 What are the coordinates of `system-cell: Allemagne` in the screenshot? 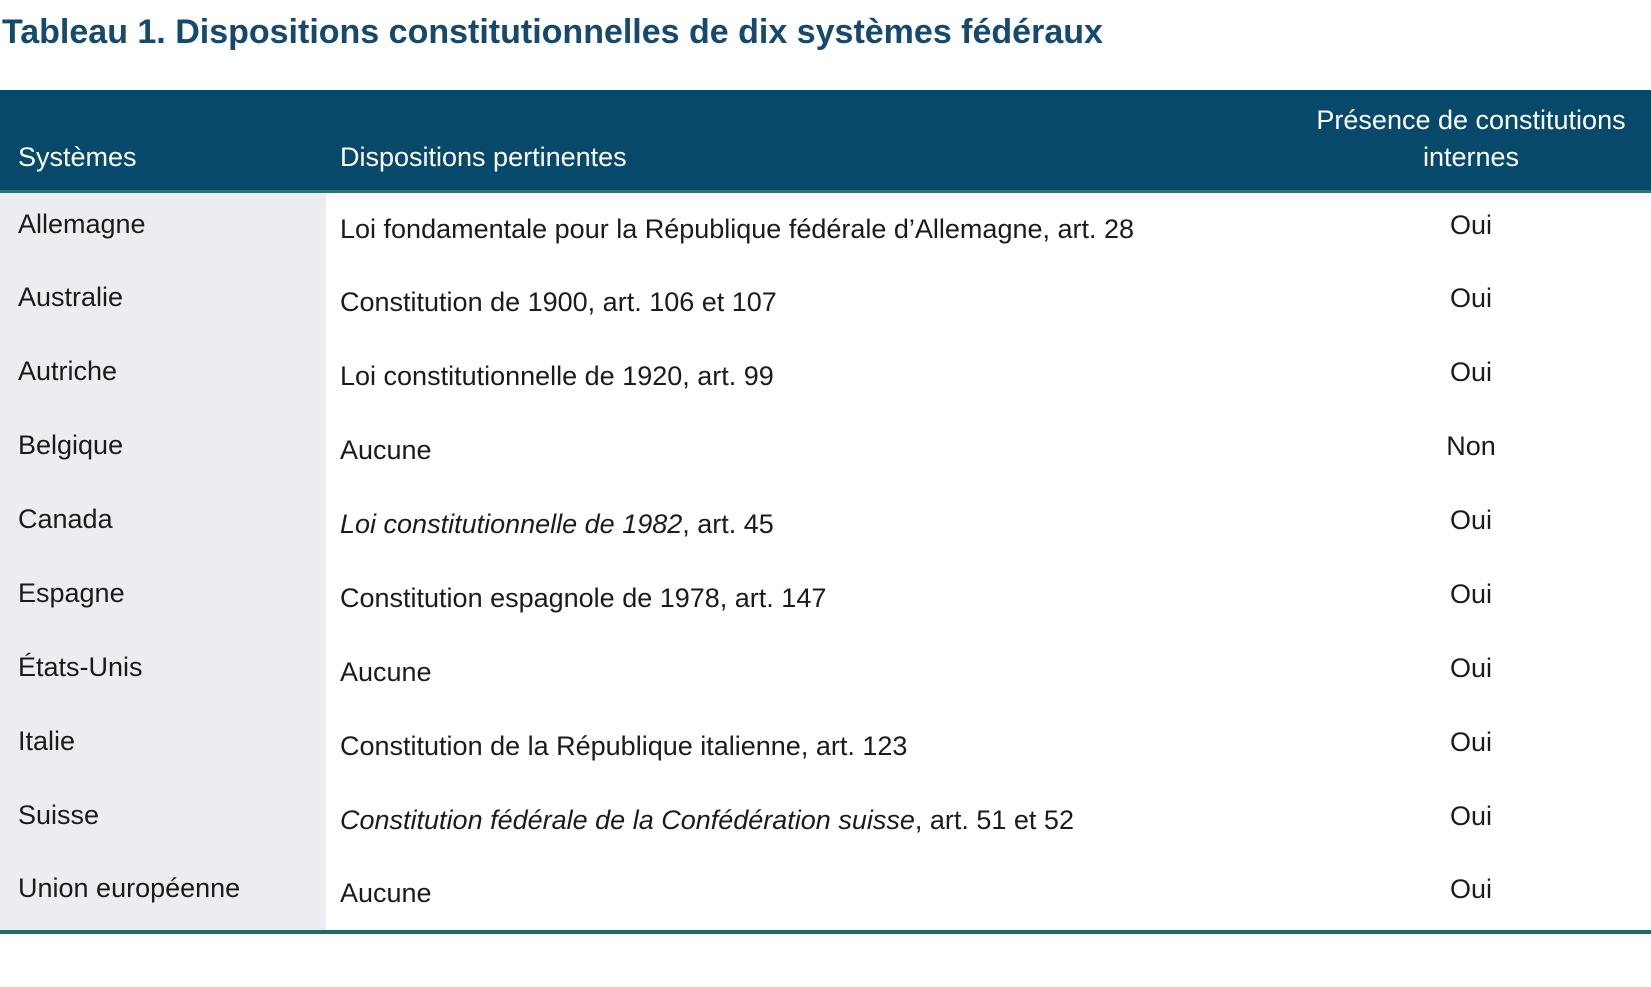 It's located at (163, 228).